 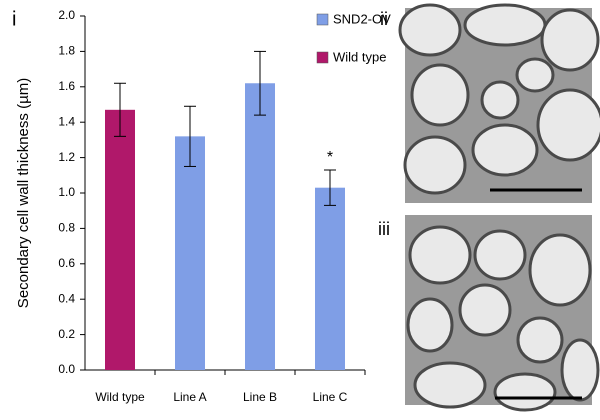 I want to click on panel-label: iii, so click(x=384, y=229).